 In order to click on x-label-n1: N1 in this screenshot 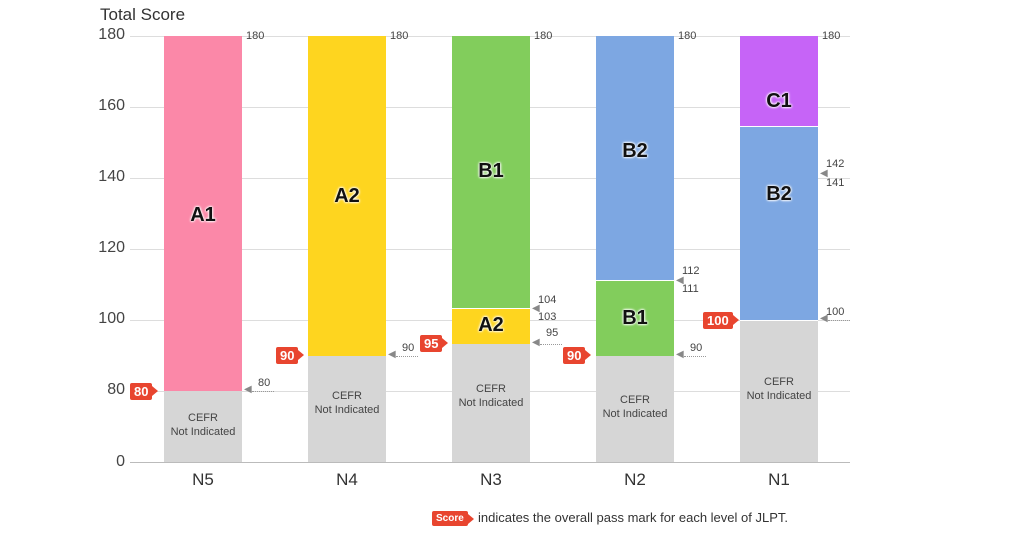, I will do `click(779, 479)`.